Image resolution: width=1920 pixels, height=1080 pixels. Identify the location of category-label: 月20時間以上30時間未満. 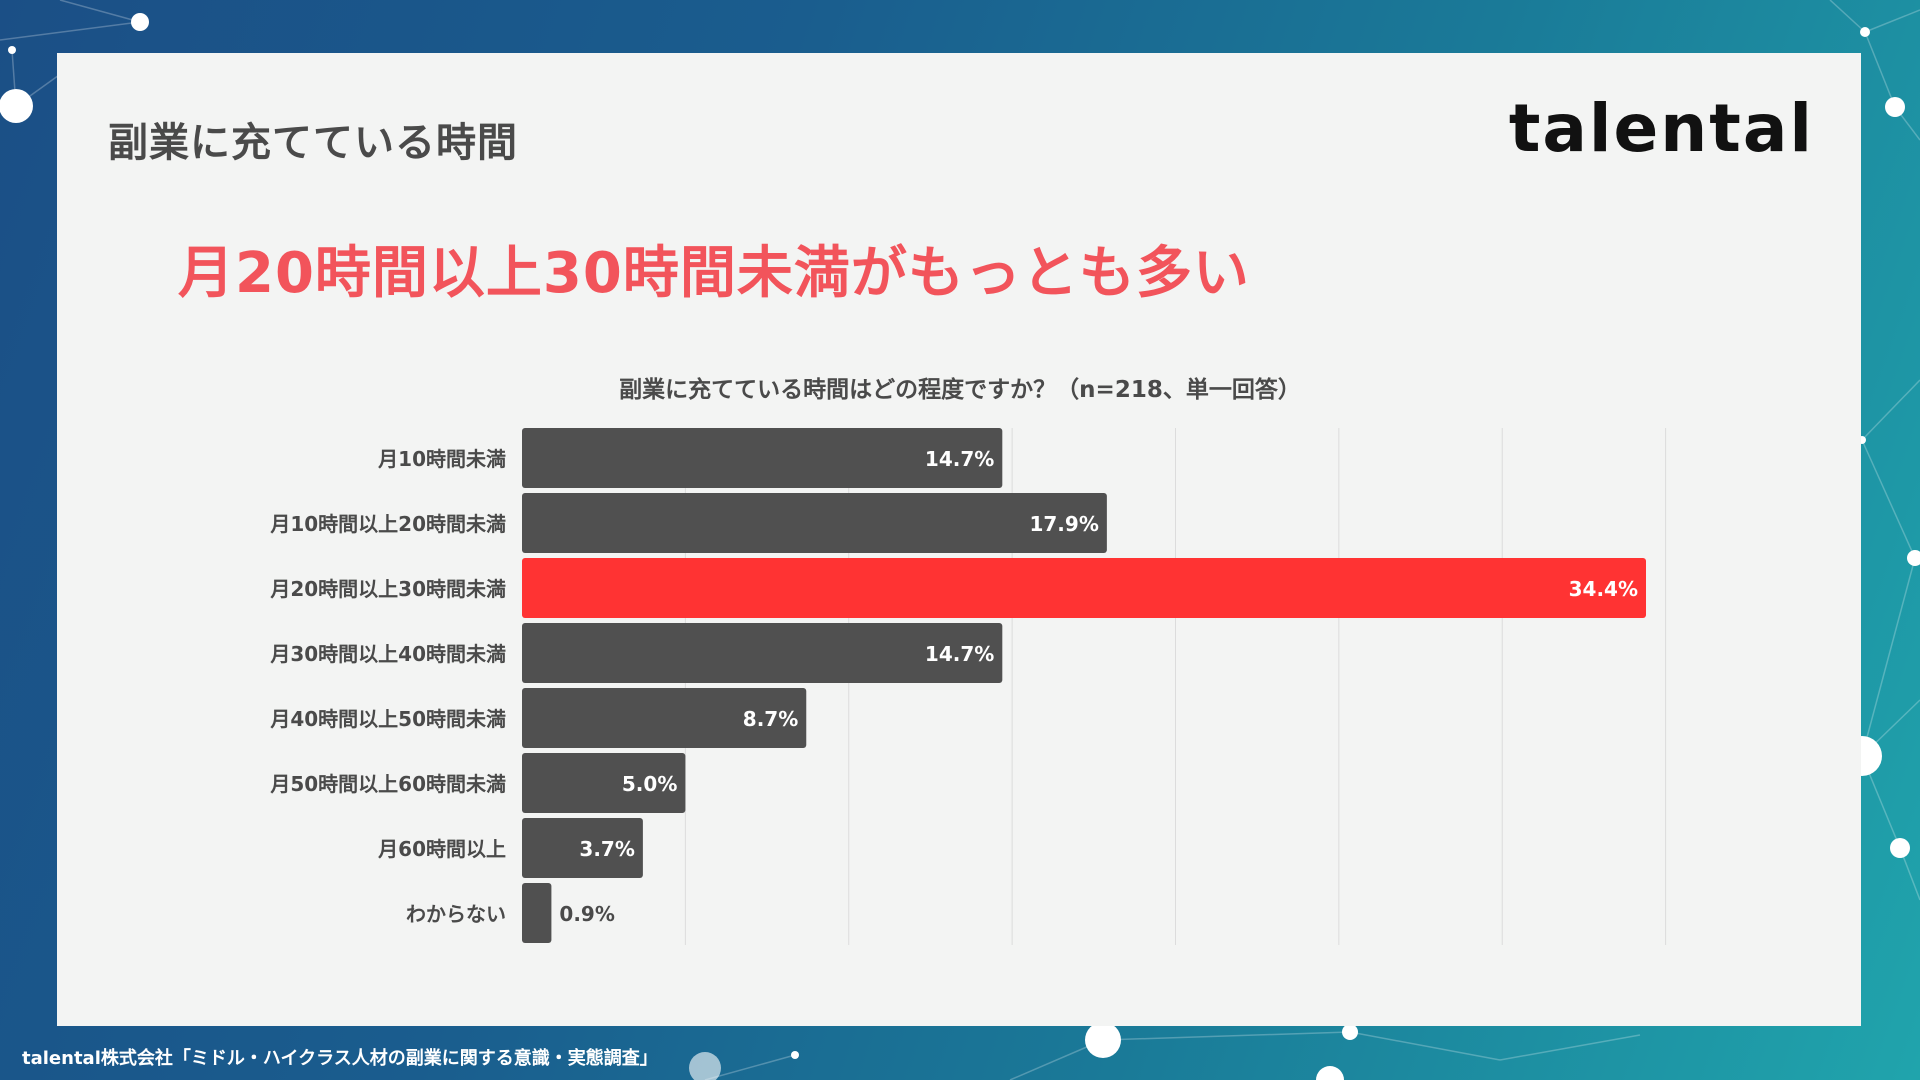
(387, 589).